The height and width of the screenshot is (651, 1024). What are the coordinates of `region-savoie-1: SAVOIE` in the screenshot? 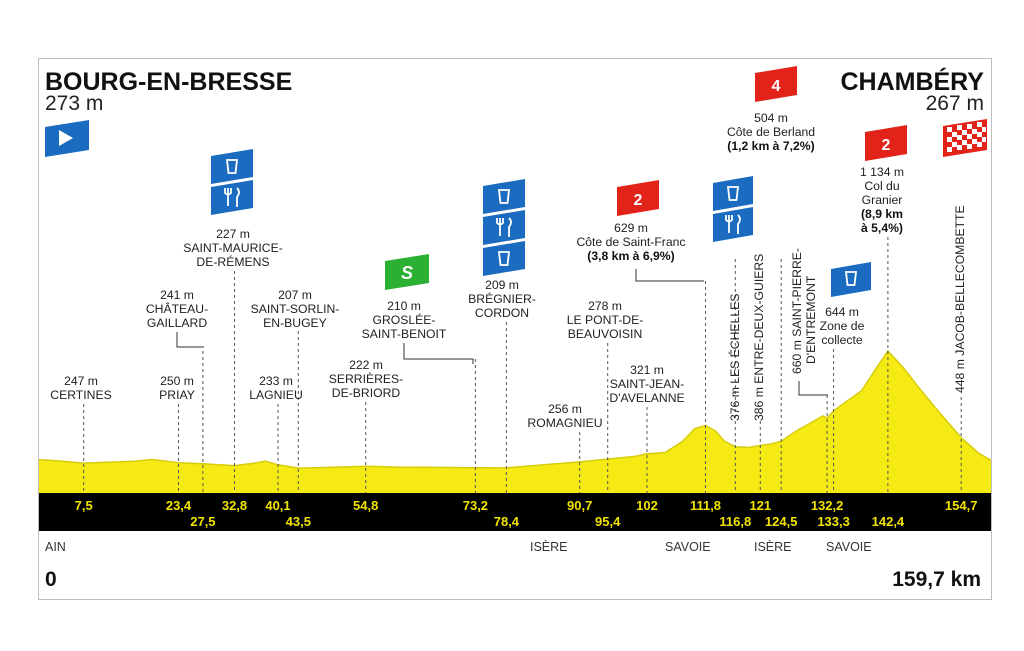 It's located at (688, 547).